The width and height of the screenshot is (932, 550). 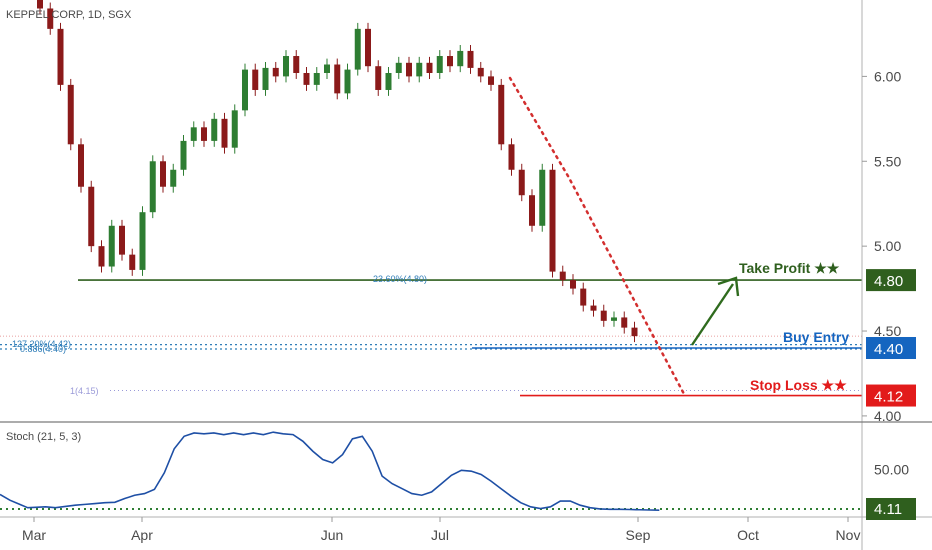 I want to click on x-tick-label: Oct, so click(x=748, y=535).